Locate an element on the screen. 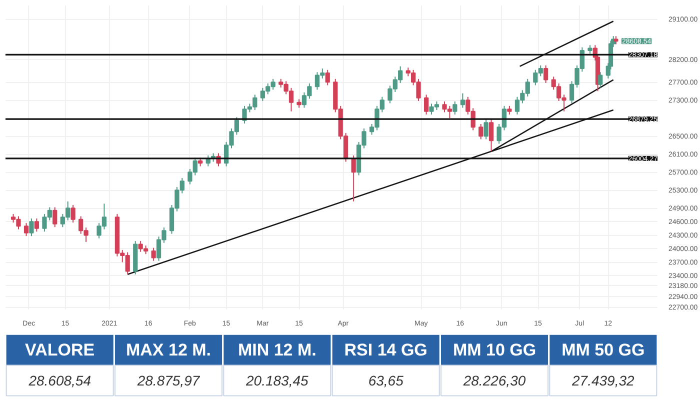 This screenshot has width=700, height=400. text: 27.439,32 is located at coordinates (603, 380).